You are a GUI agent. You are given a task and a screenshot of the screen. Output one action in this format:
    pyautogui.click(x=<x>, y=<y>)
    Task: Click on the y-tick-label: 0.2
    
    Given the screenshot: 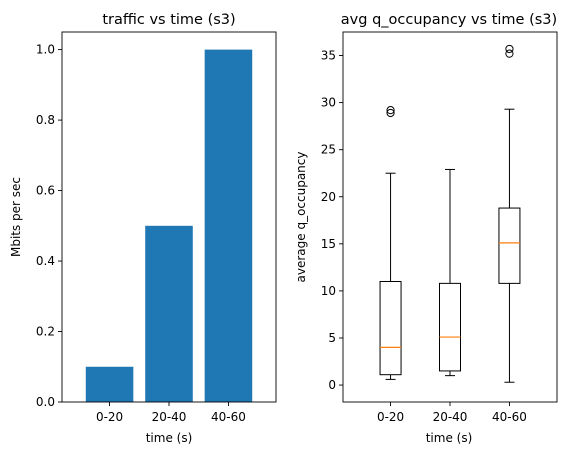 What is the action you would take?
    pyautogui.click(x=45, y=332)
    